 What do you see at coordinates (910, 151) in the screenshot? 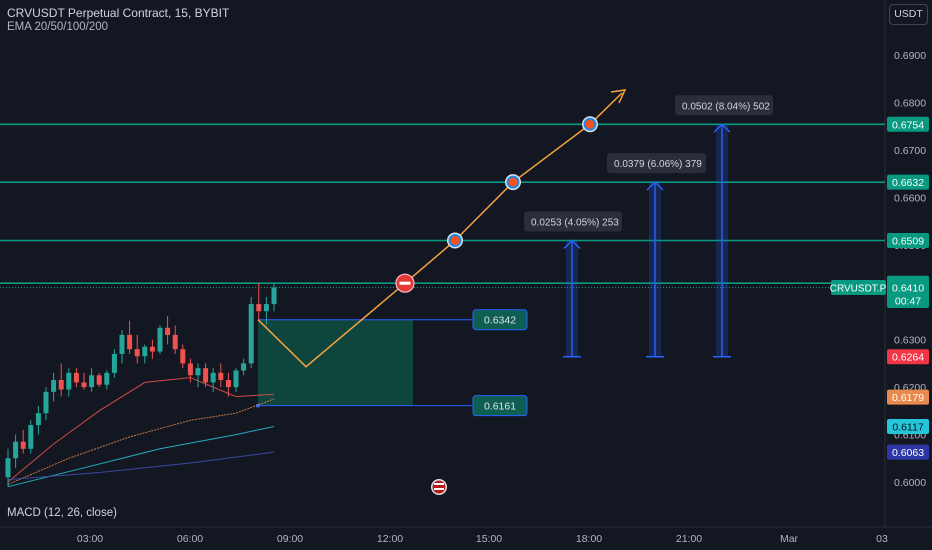
I see `y-tick-label: 0.6700` at bounding box center [910, 151].